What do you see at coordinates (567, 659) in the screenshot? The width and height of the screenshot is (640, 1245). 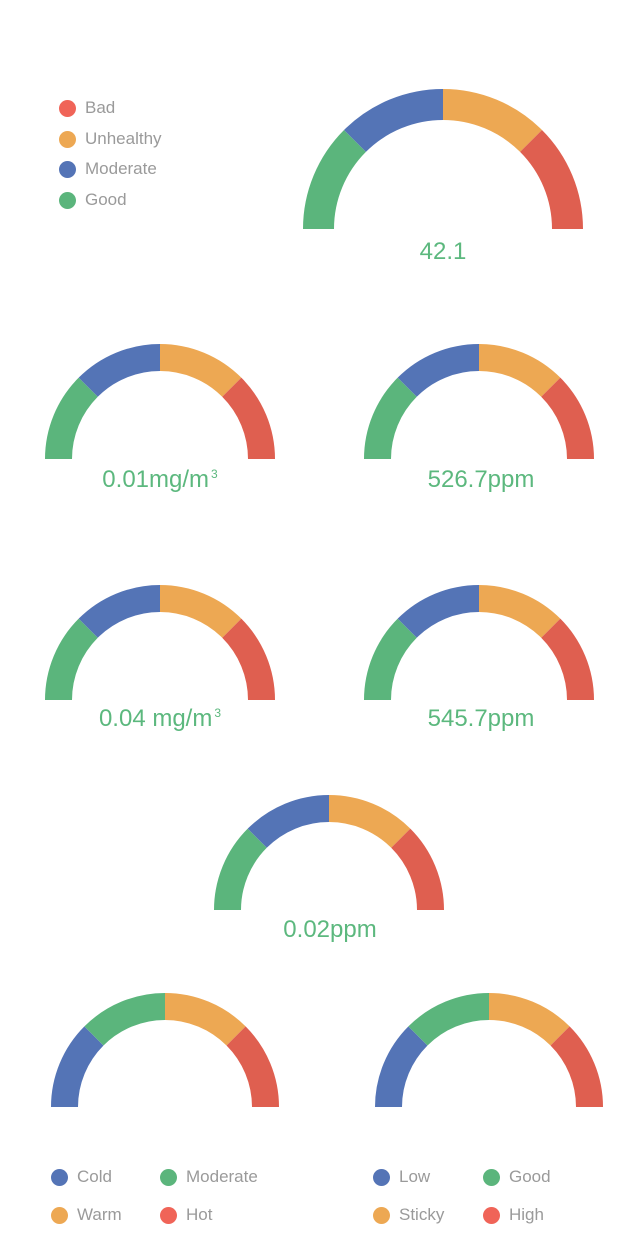 I see `gauge-5-segment-bad` at bounding box center [567, 659].